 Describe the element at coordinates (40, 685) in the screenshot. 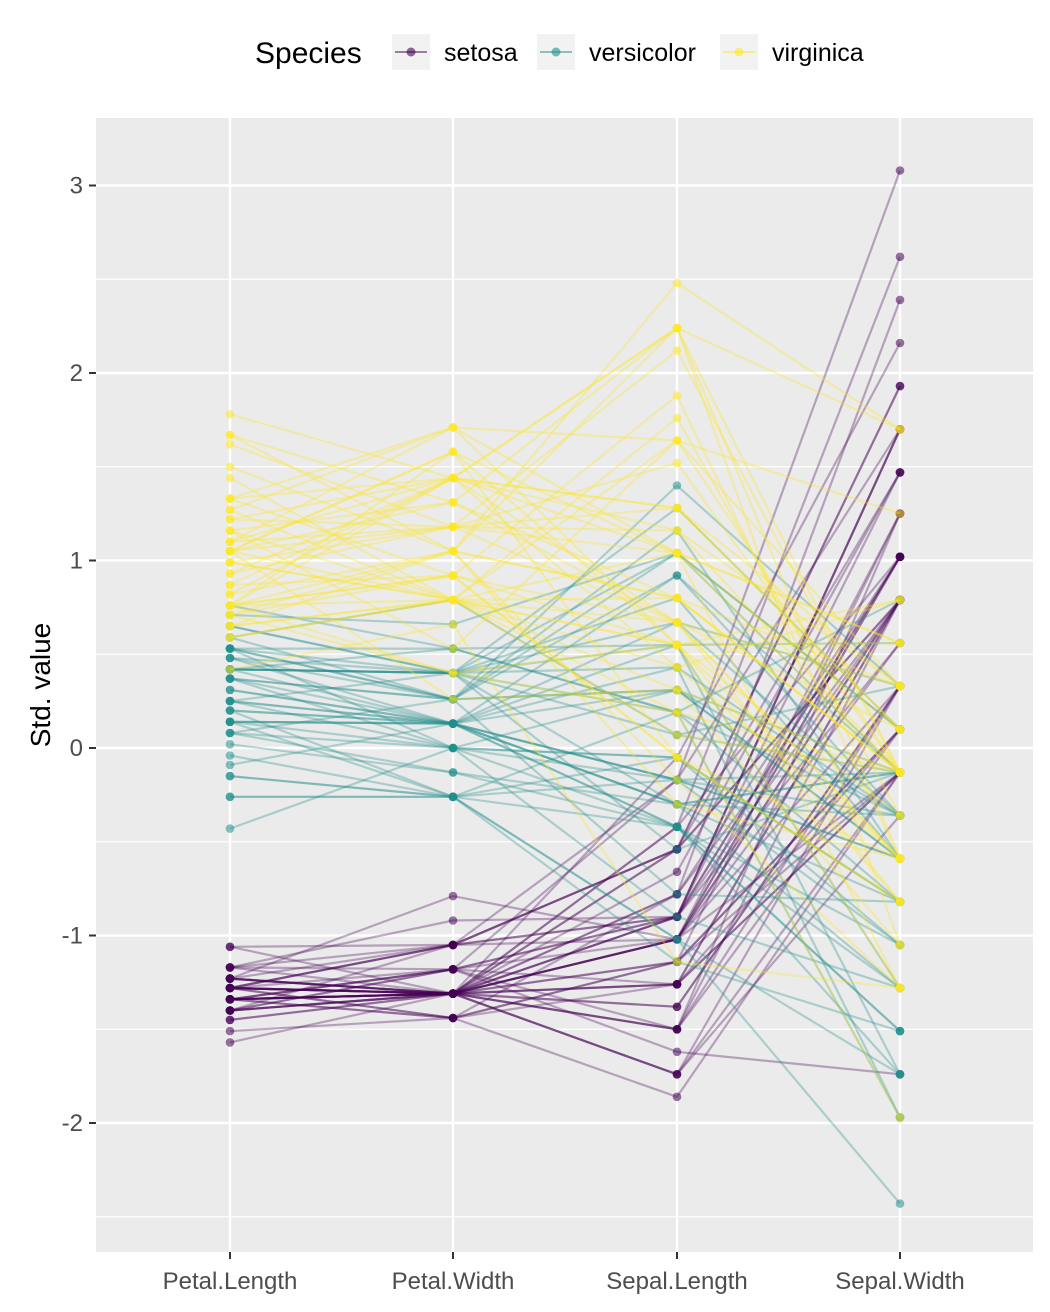

I see `y-axis-title: Std. value` at that location.